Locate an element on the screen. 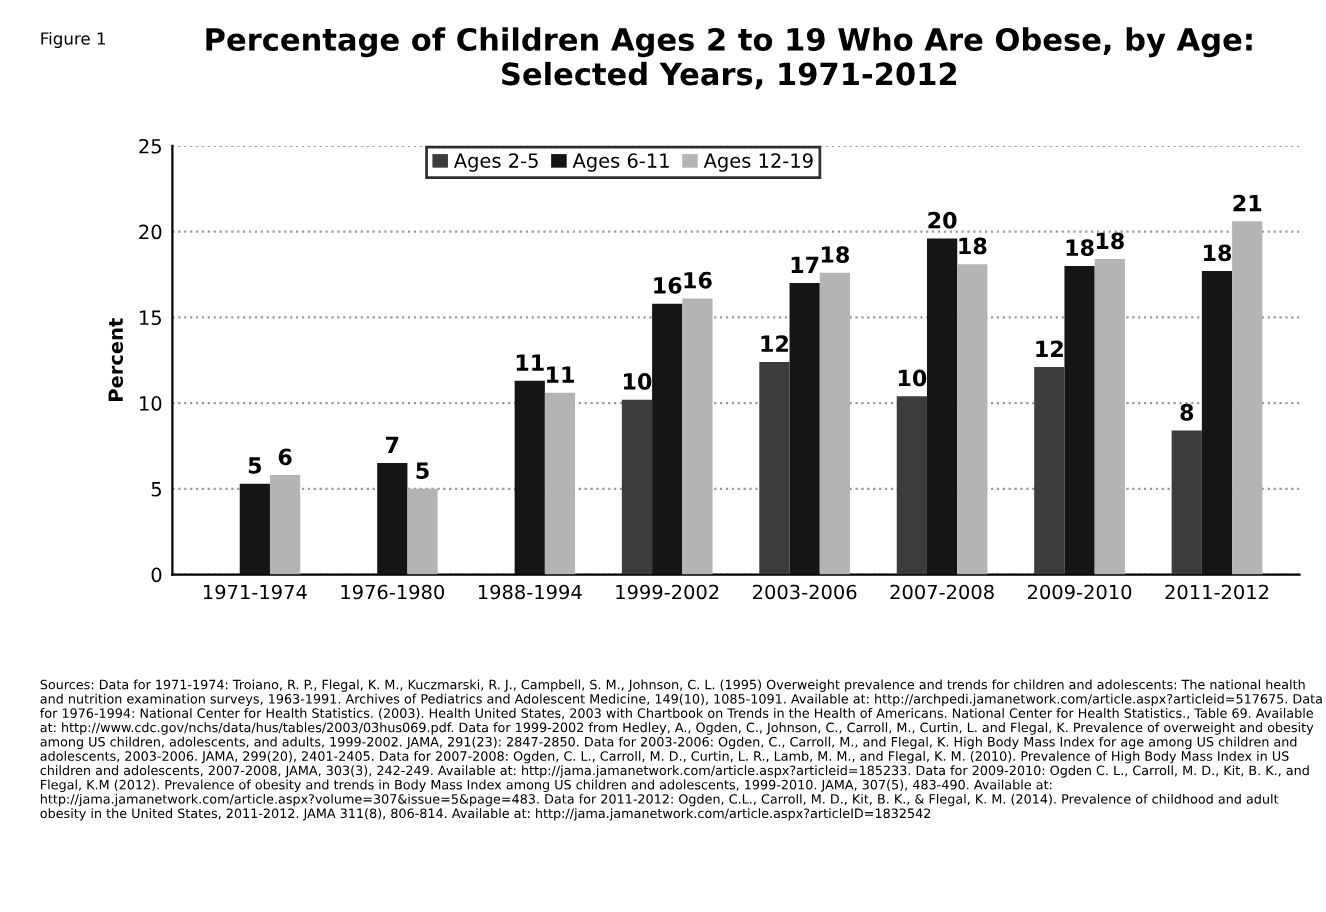  y-tick-label: 15 is located at coordinates (150, 318).